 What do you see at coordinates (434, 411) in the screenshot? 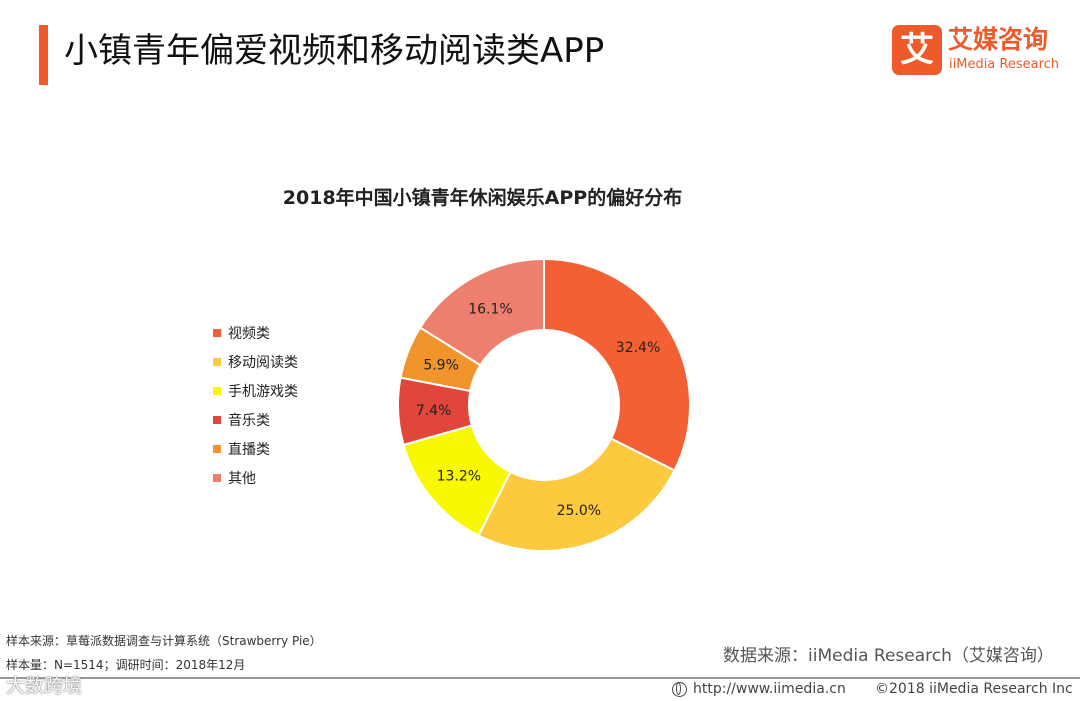
I see `slice-value-label: 7.4%` at bounding box center [434, 411].